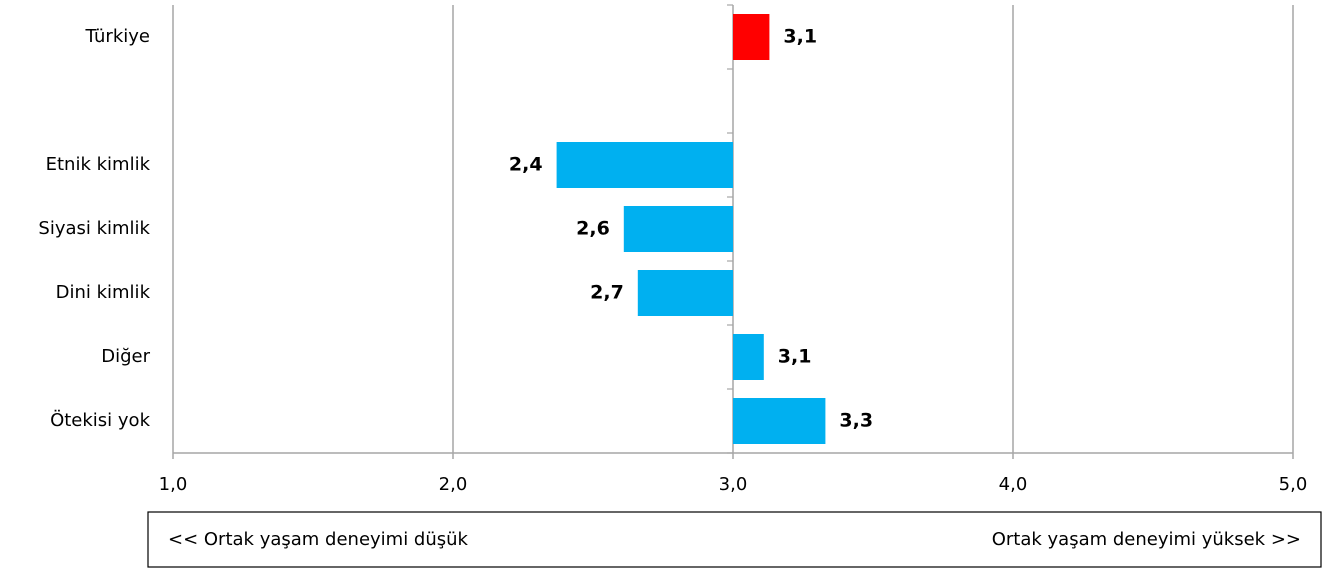 Image resolution: width=1333 pixels, height=568 pixels. Describe the element at coordinates (526, 165) in the screenshot. I see `value-label: 2,4` at that location.